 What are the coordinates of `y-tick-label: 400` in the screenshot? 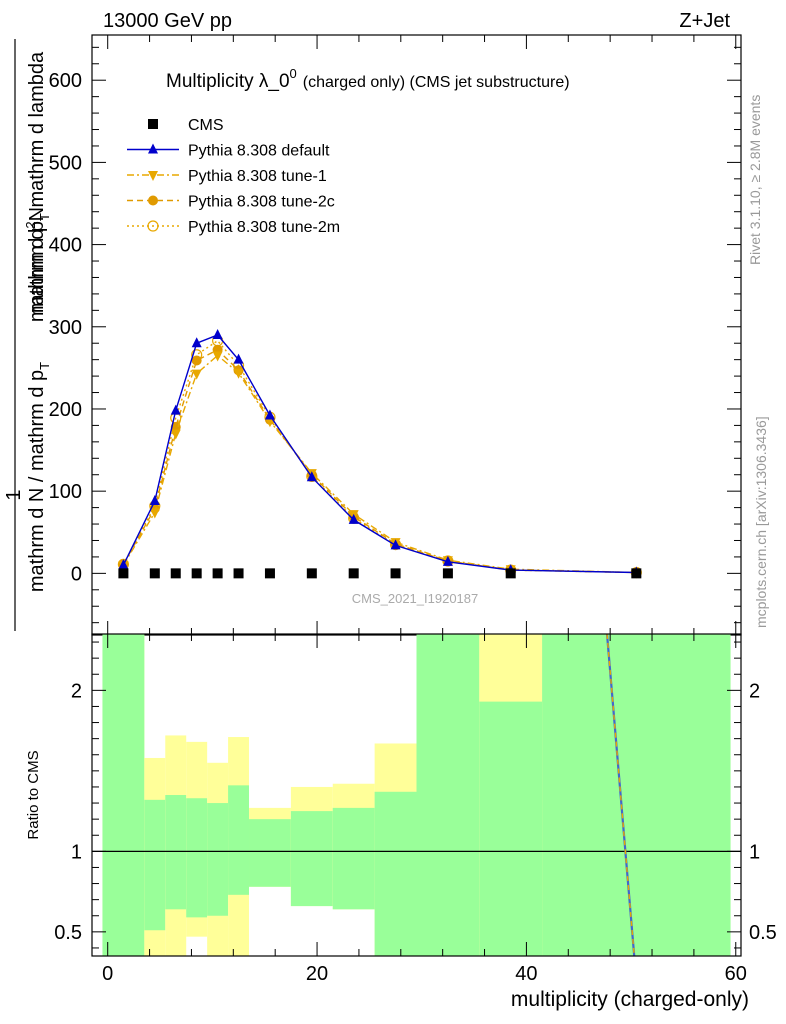 It's located at (65, 246).